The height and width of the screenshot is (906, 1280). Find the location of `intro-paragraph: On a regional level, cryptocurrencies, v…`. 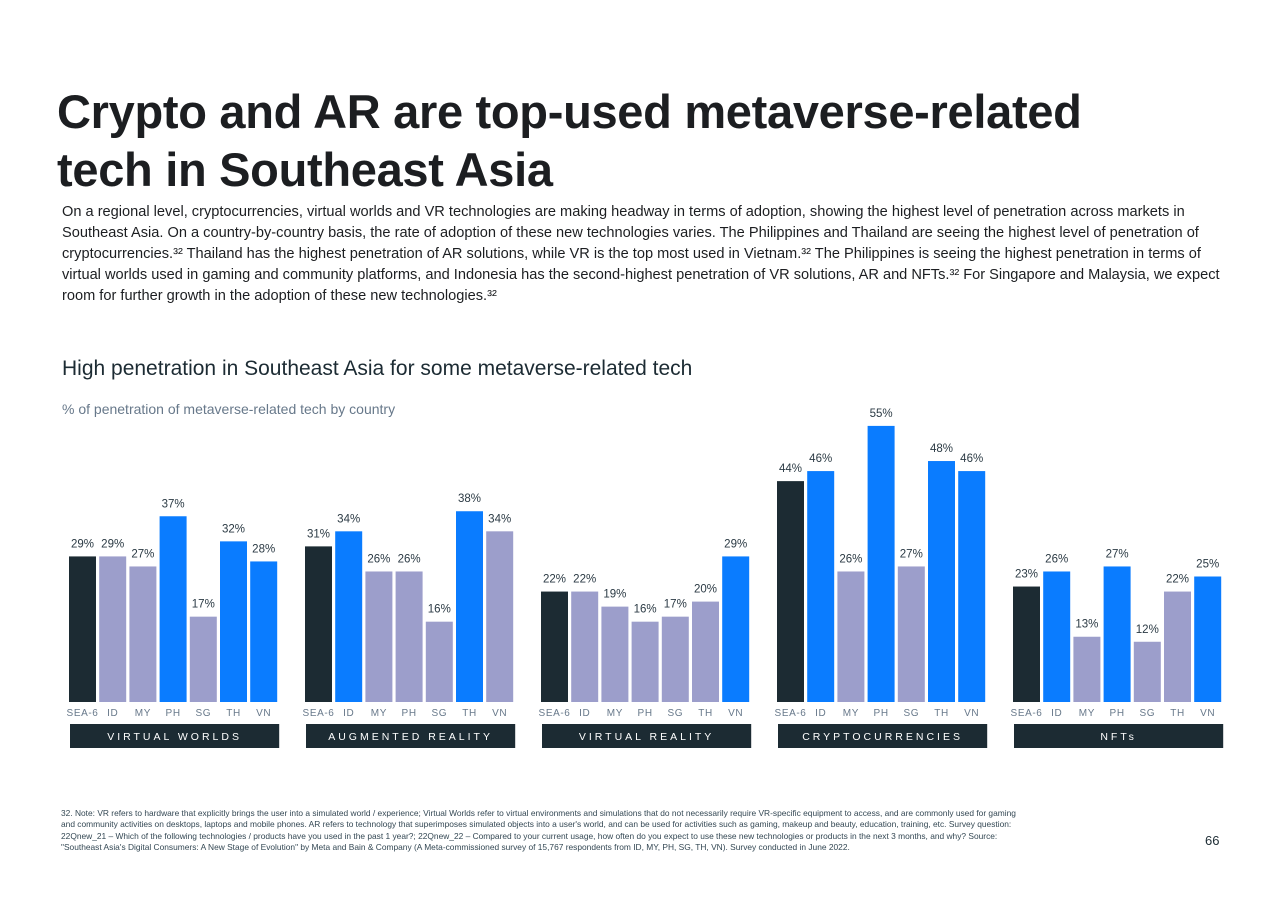

intro-paragraph: On a regional level, cryptocurrencies, v… is located at coordinates (641, 254).